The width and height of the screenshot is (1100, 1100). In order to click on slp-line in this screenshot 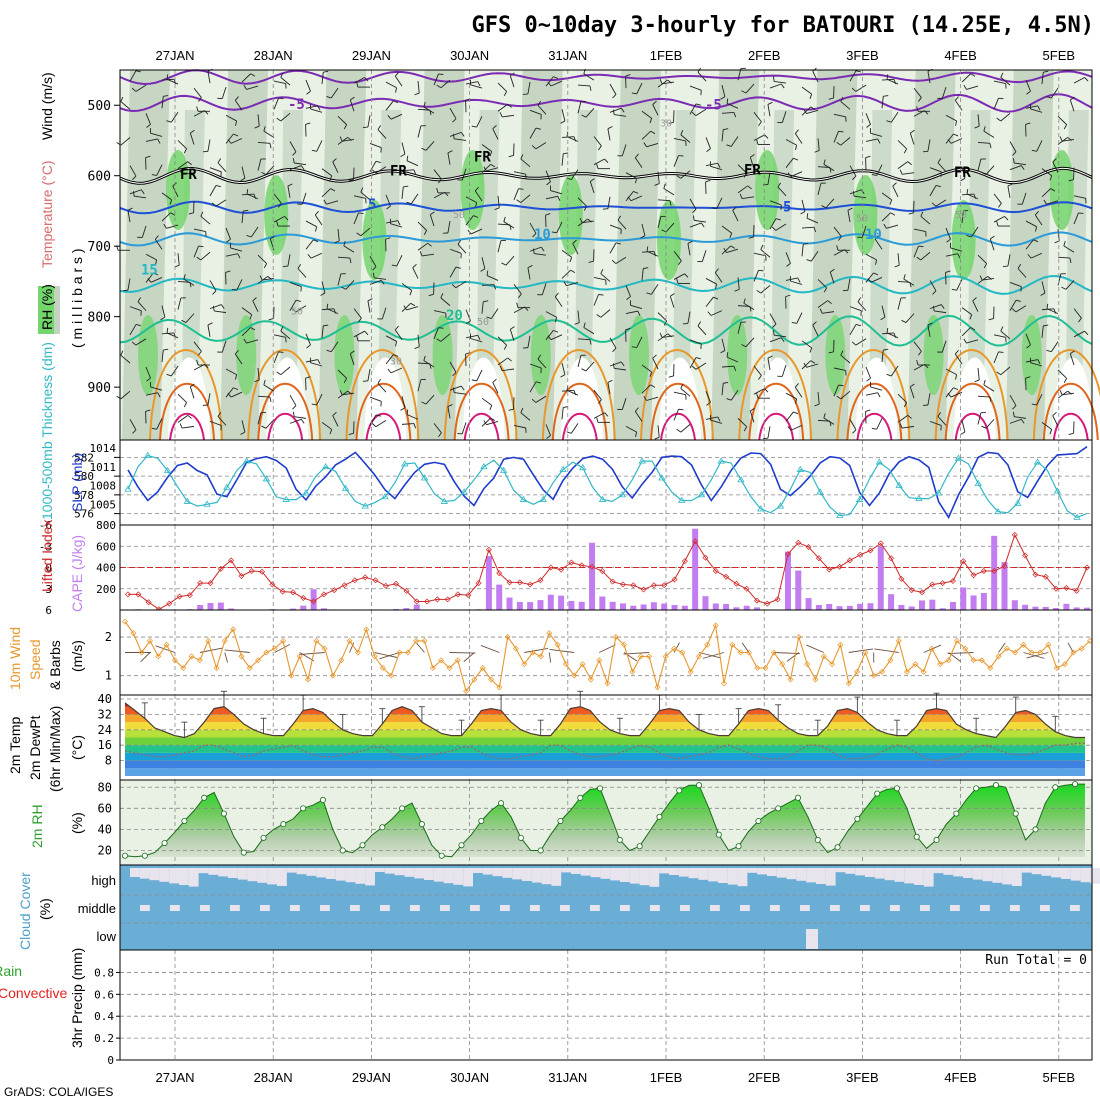, I will do `click(607, 483)`.